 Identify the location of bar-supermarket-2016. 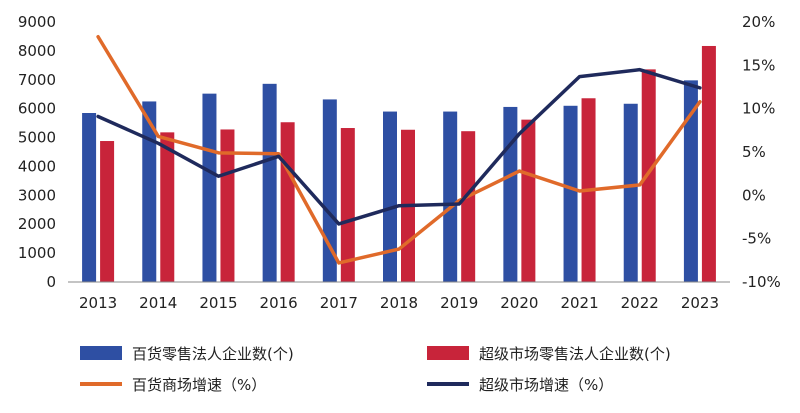
(287, 202).